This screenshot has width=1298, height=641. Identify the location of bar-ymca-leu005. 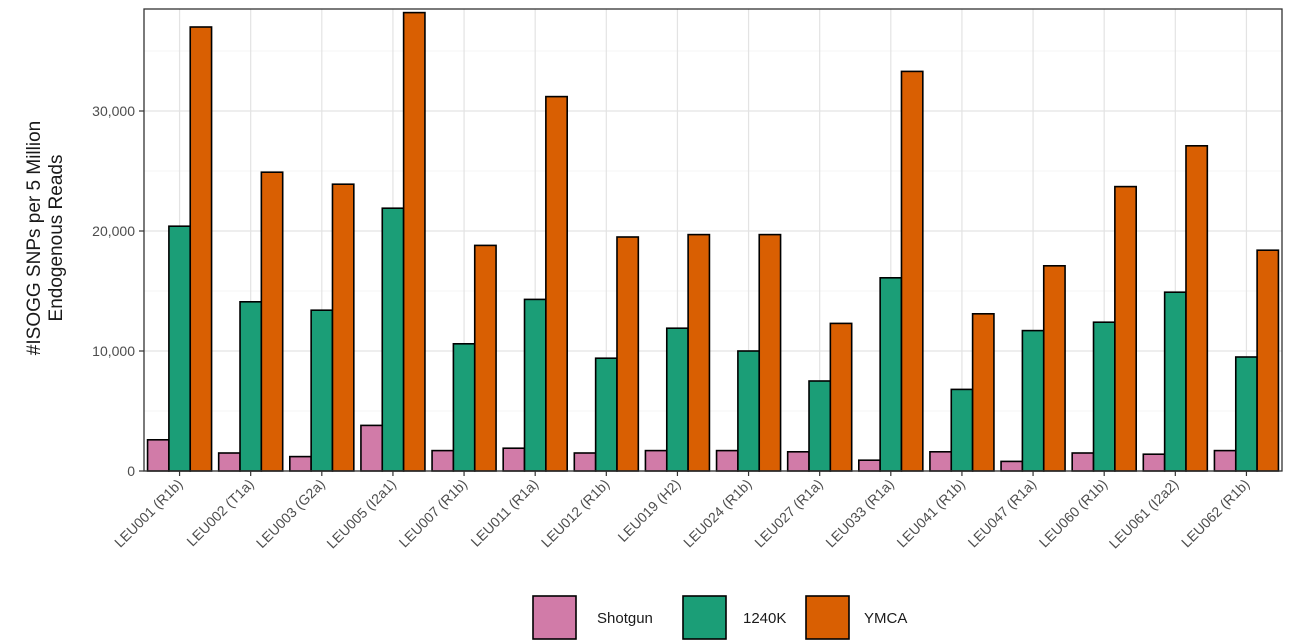
(414, 241).